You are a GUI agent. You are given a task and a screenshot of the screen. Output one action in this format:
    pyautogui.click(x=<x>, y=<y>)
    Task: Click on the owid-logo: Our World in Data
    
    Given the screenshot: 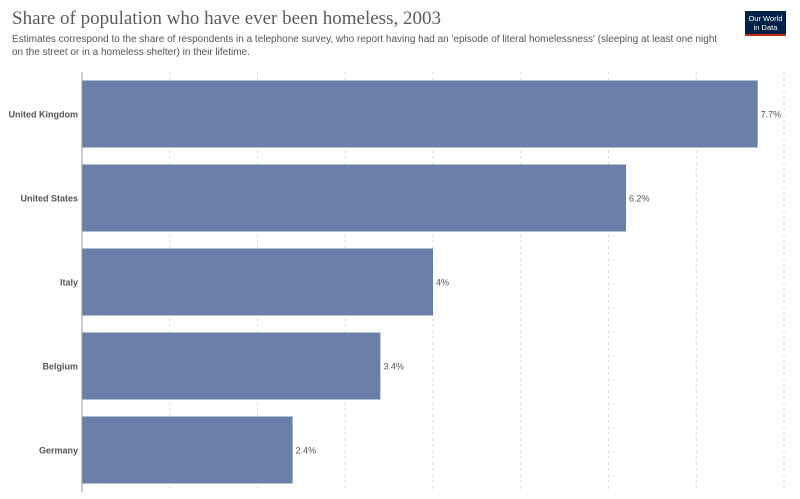 What is the action you would take?
    pyautogui.click(x=765, y=23)
    